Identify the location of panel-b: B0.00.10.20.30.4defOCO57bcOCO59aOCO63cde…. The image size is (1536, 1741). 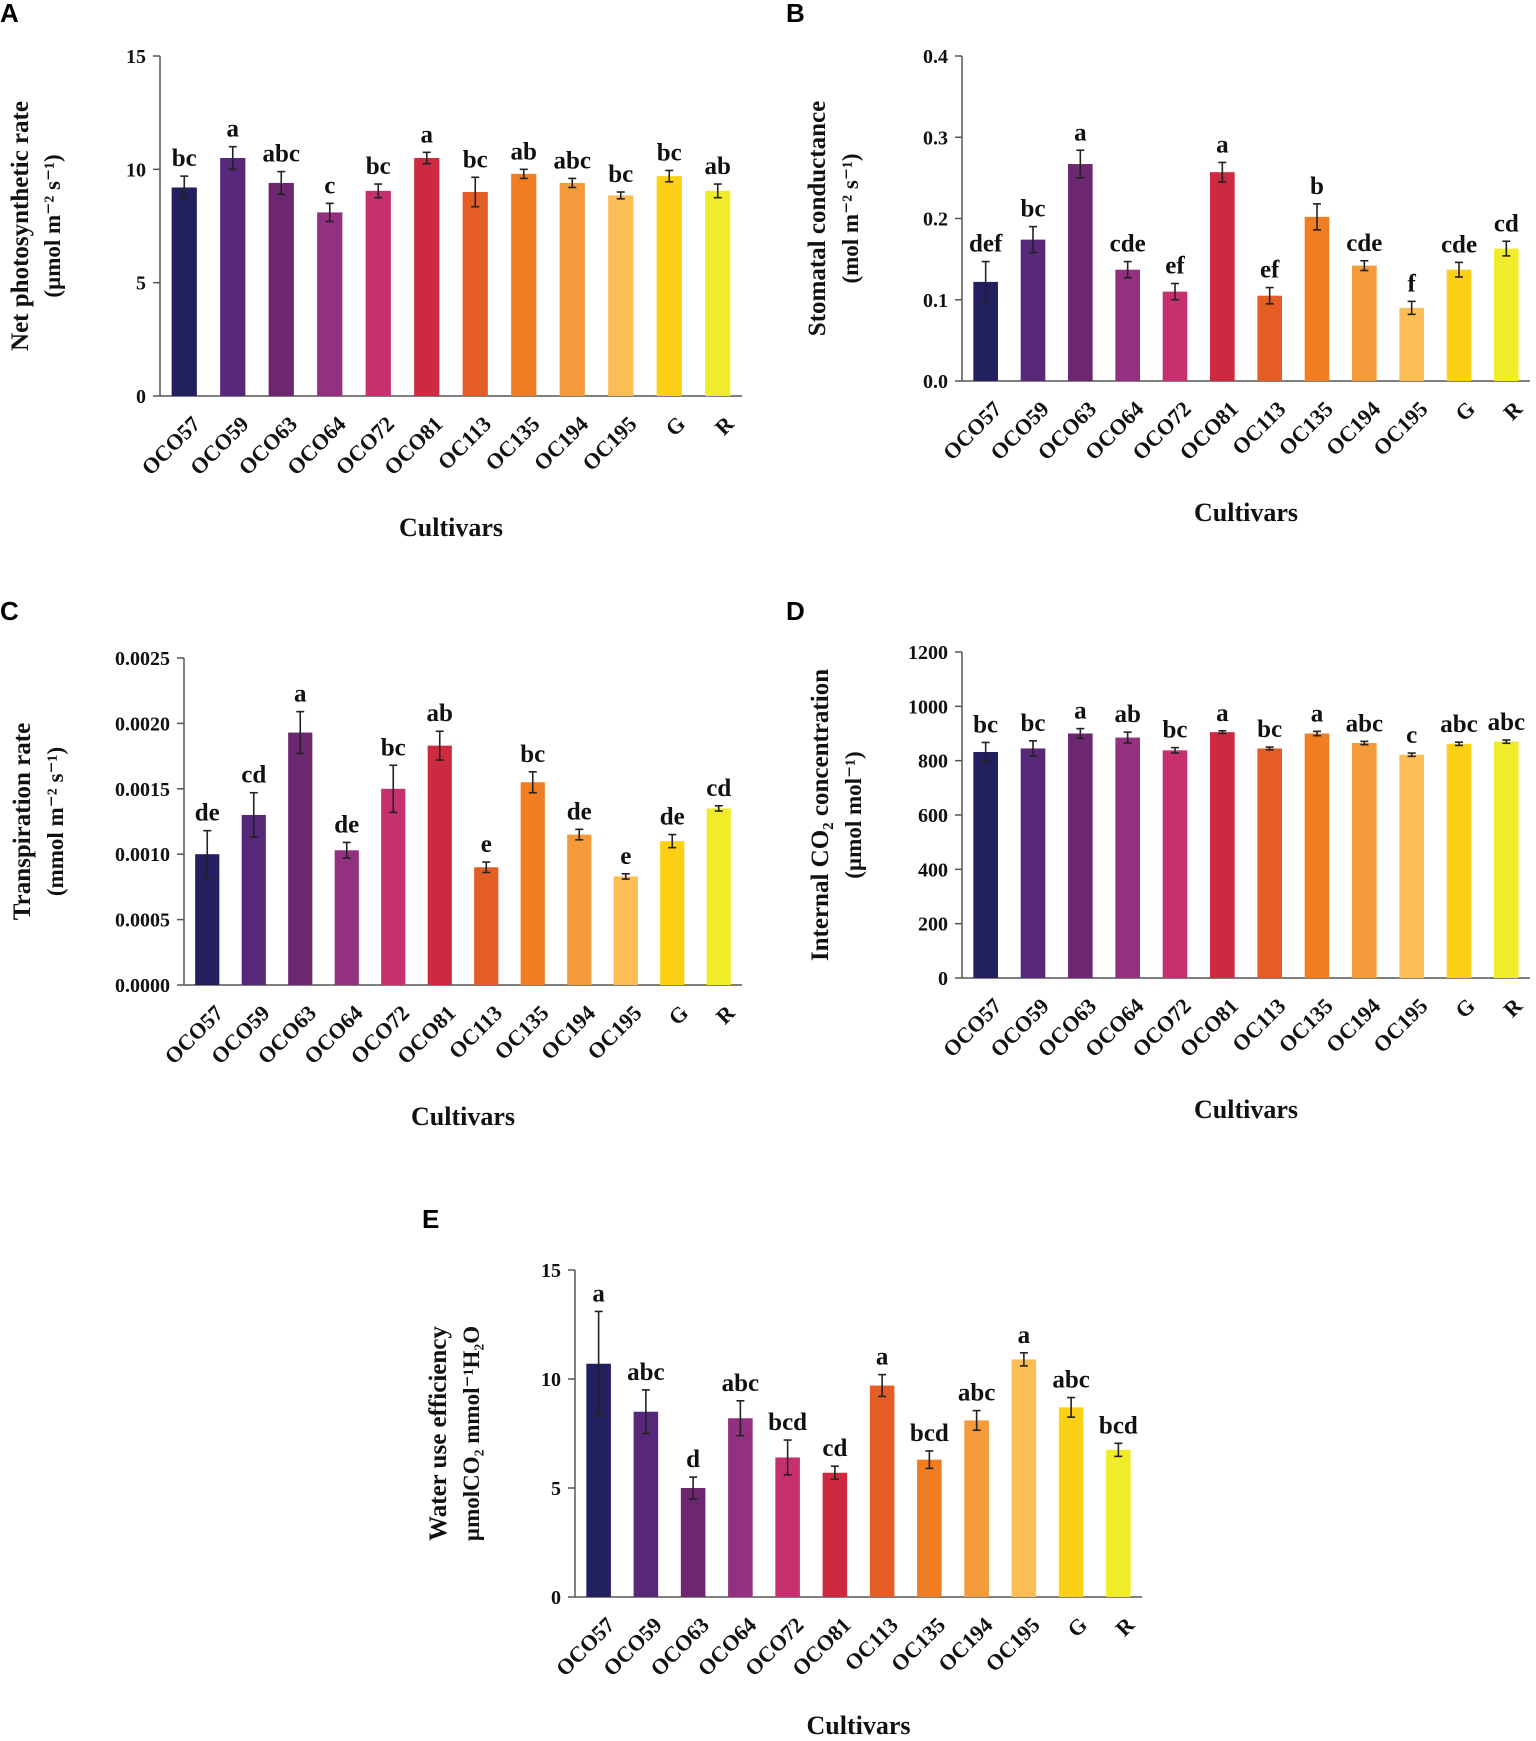
(1158, 263).